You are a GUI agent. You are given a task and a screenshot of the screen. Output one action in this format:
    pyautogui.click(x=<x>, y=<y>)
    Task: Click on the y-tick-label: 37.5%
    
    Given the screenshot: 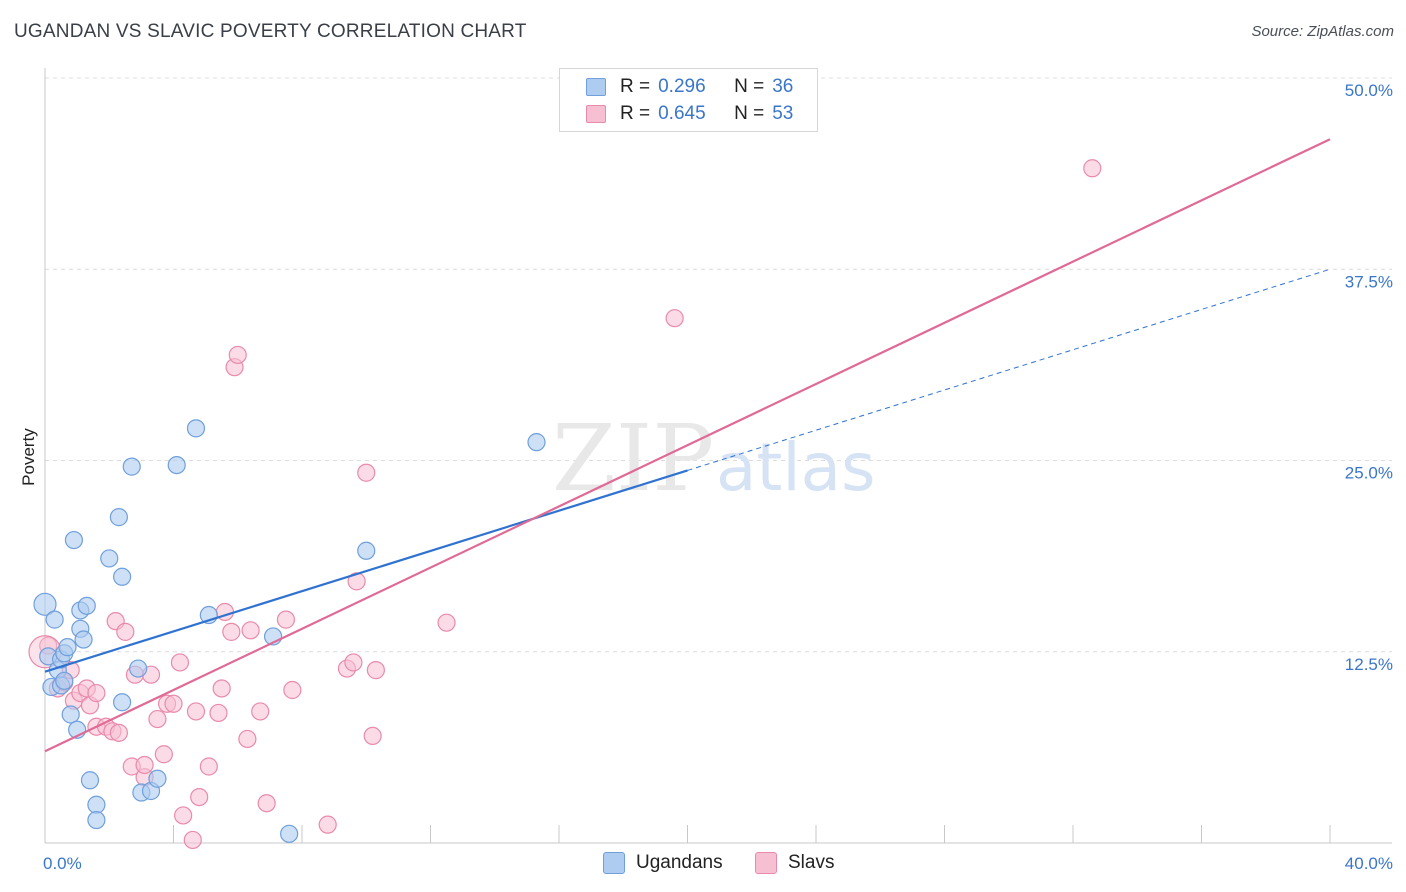 What is the action you would take?
    pyautogui.click(x=1369, y=281)
    